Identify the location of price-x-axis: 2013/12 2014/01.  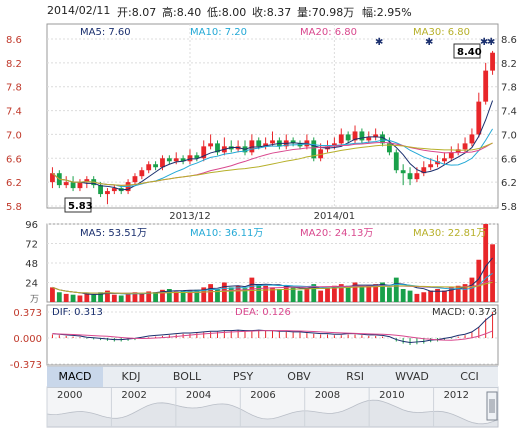
(262, 216).